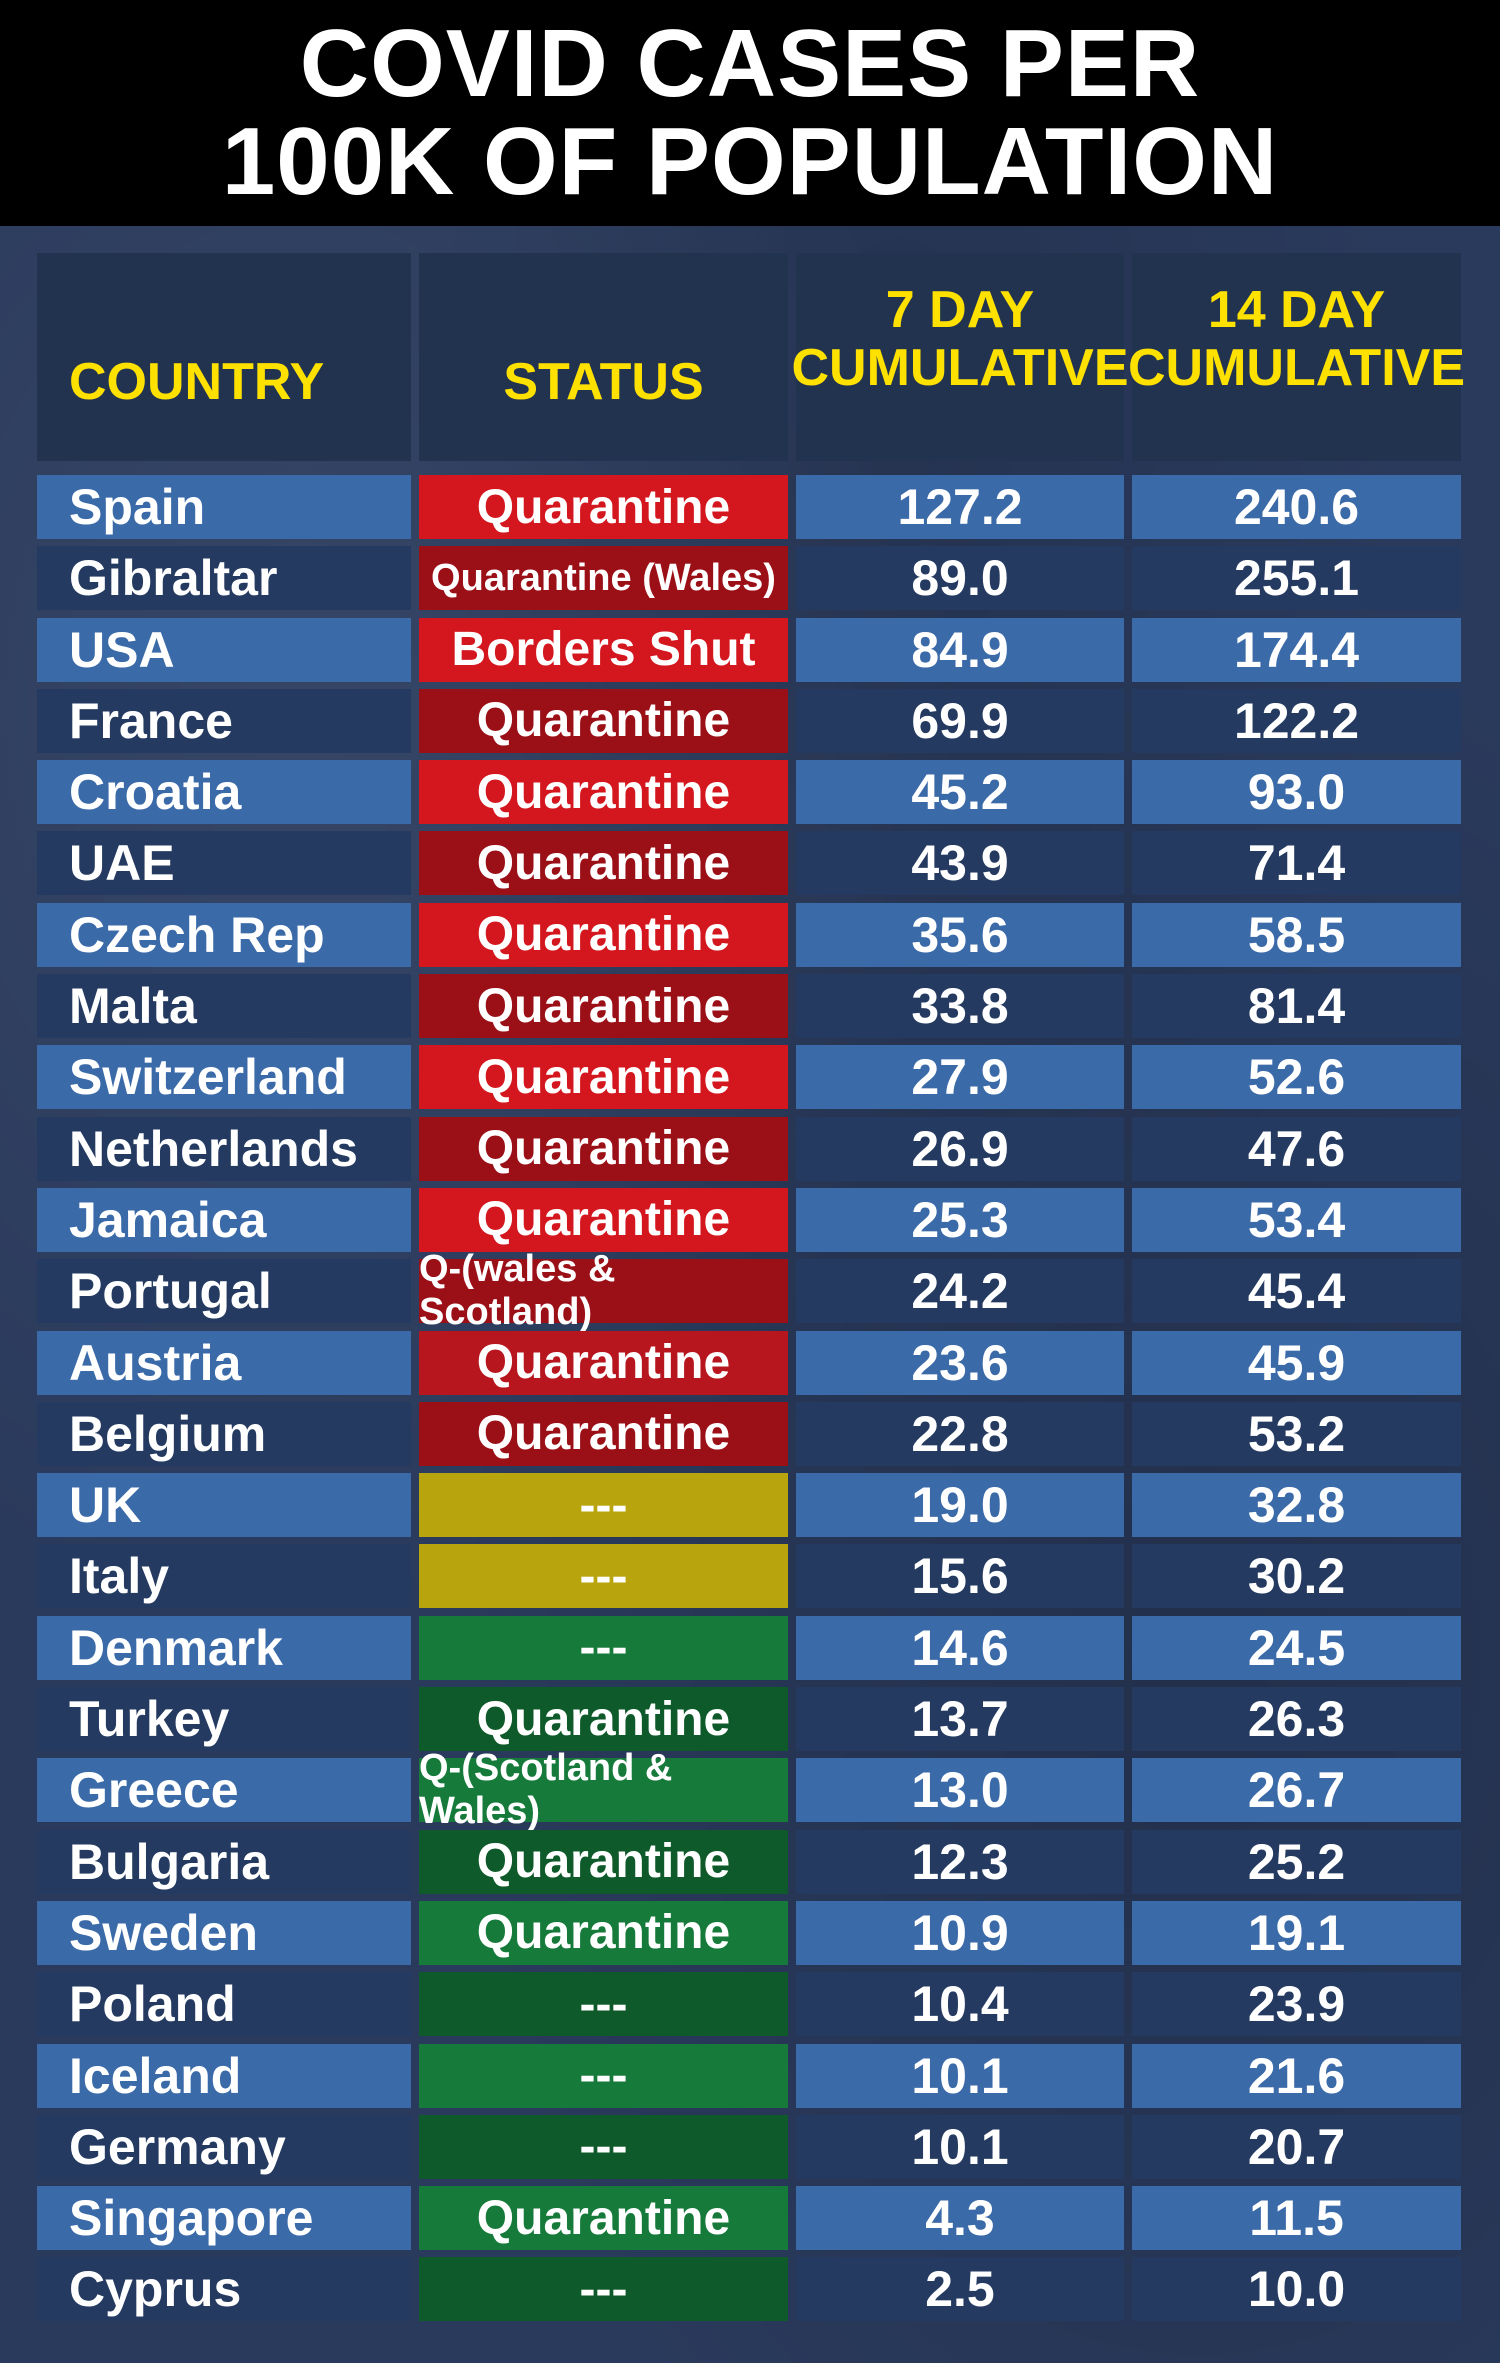 The width and height of the screenshot is (1500, 2363). Describe the element at coordinates (1296, 1006) in the screenshot. I see `fourteen-day-cell: 81.4` at that location.